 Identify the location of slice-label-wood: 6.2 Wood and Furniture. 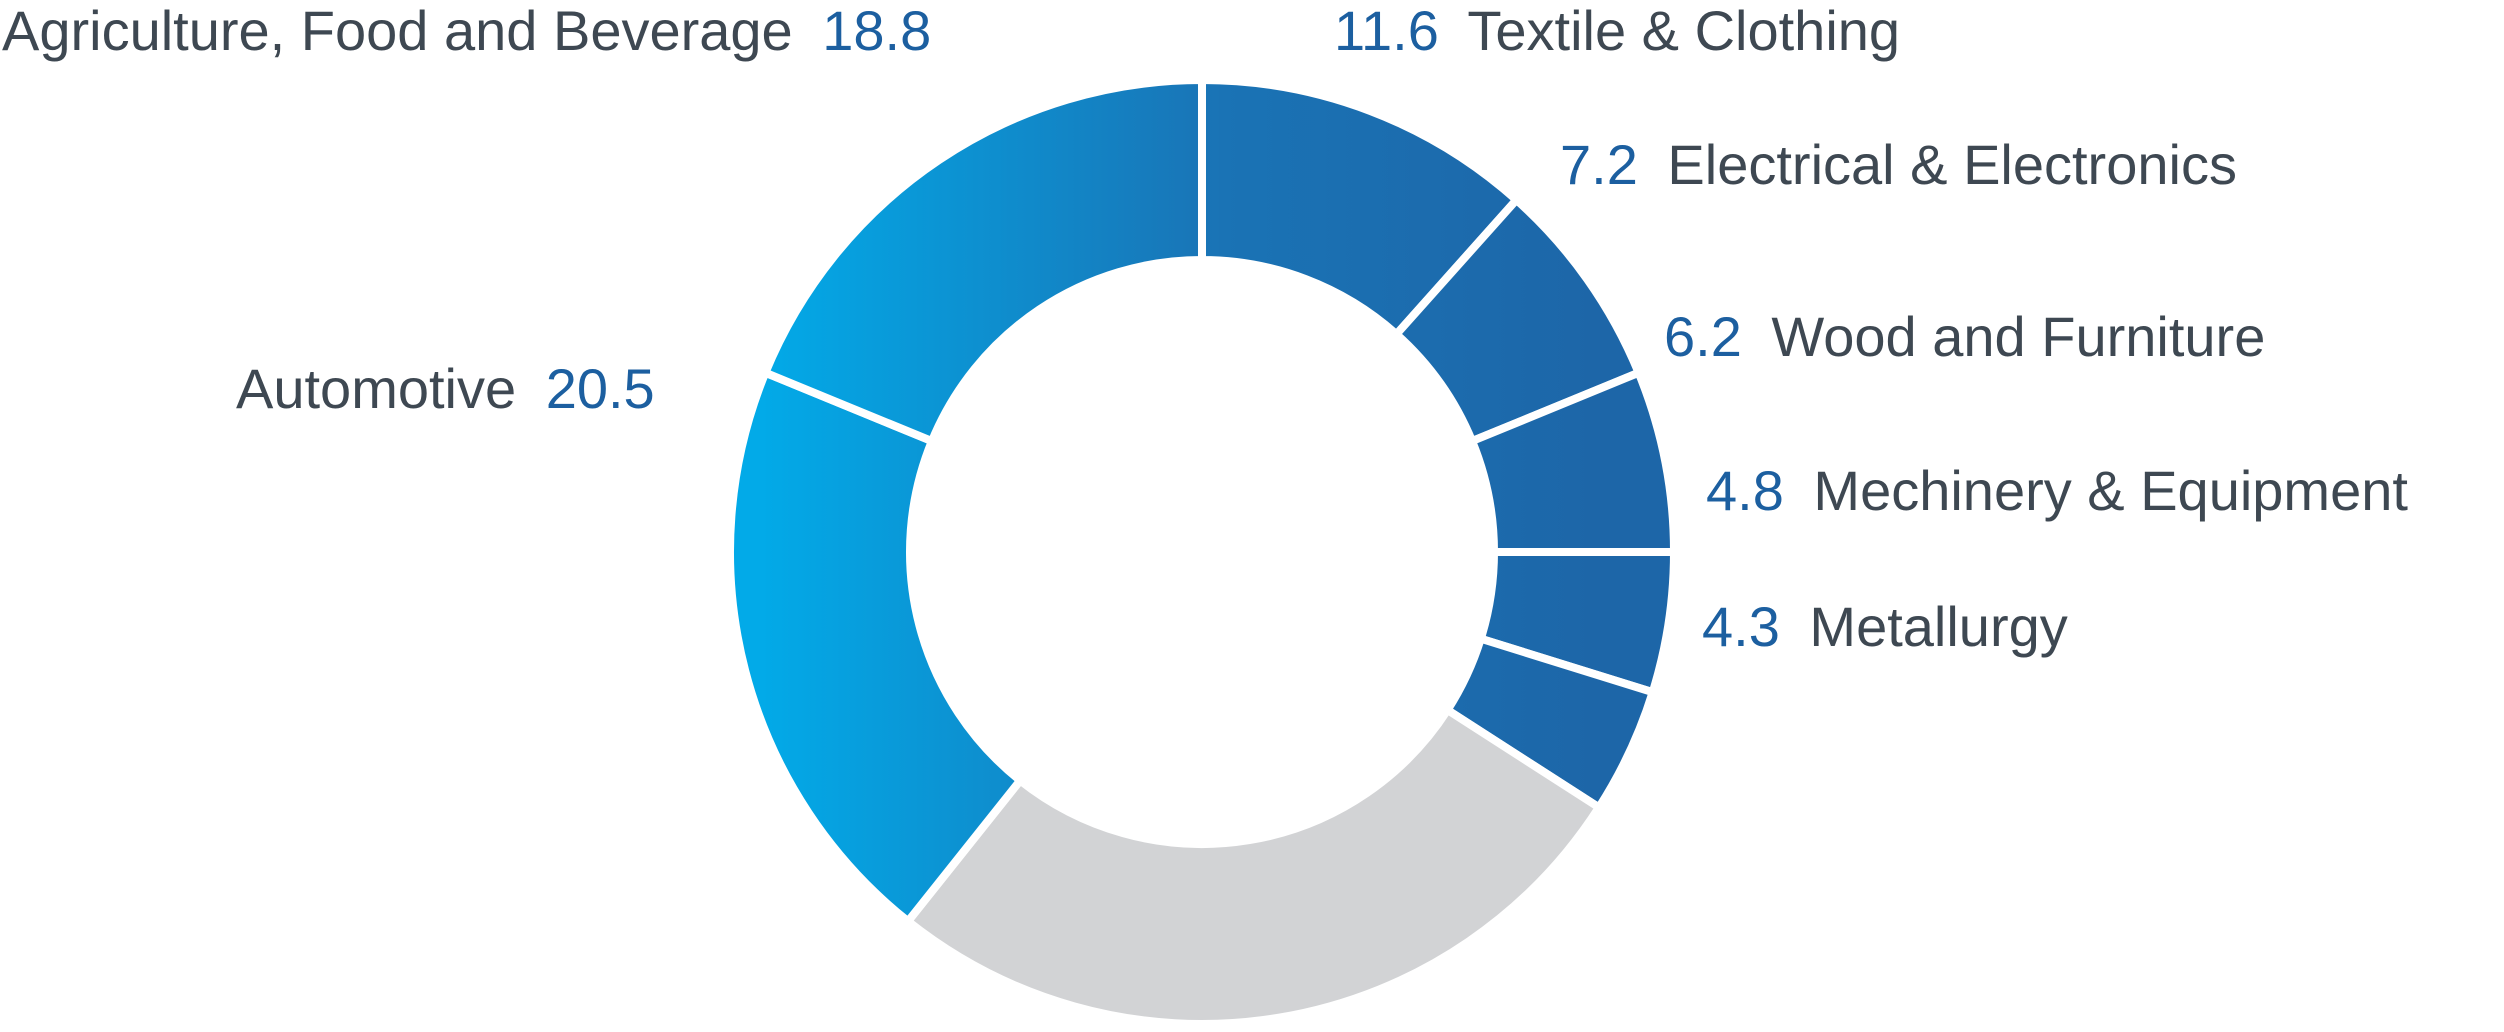
(1964, 336).